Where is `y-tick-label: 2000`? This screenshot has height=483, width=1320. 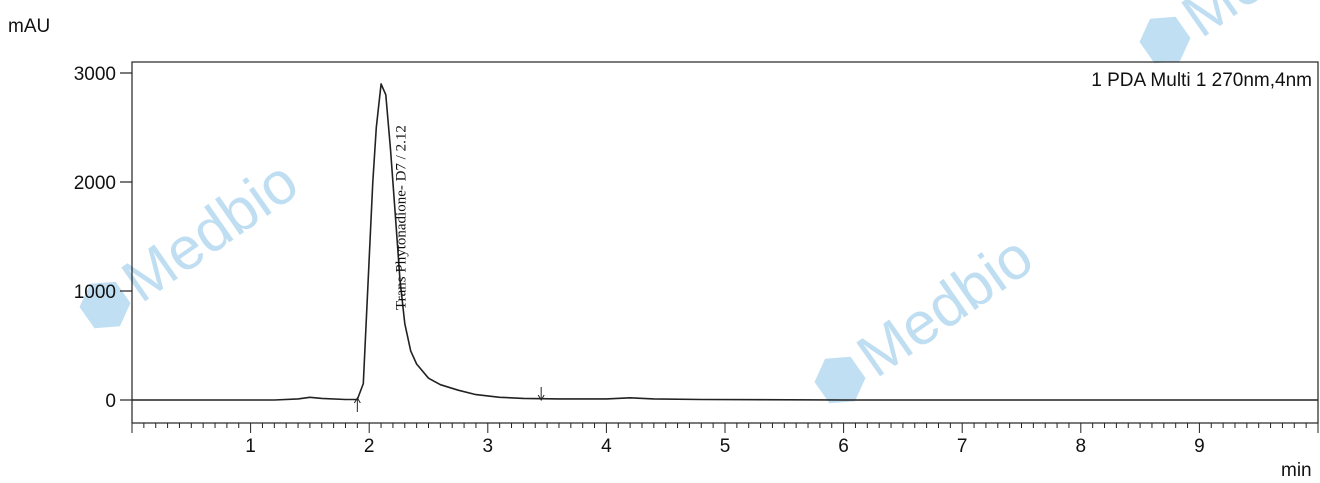
y-tick-label: 2000 is located at coordinates (95, 183).